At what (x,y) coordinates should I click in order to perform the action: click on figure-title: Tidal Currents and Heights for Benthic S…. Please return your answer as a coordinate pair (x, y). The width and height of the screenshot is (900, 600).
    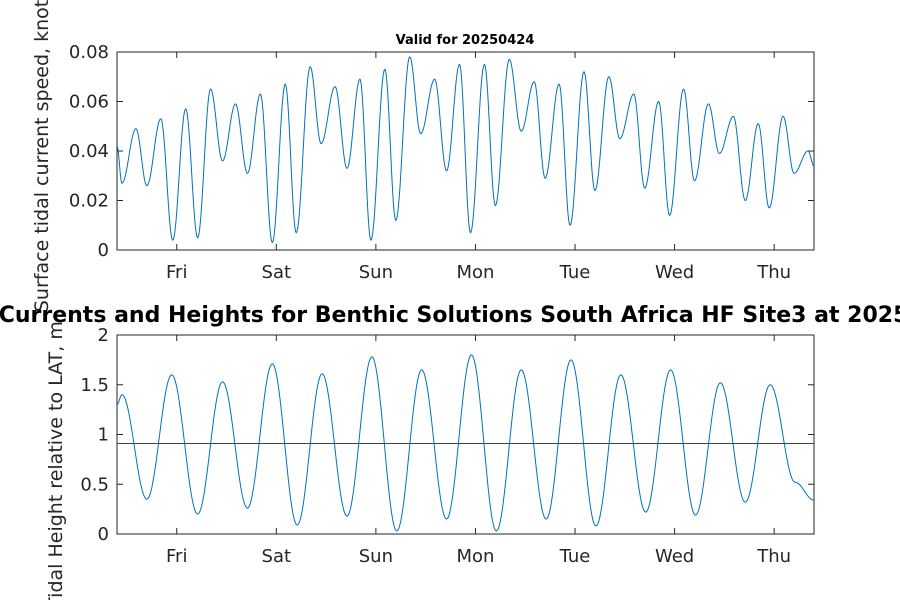
    Looking at the image, I should click on (450, 315).